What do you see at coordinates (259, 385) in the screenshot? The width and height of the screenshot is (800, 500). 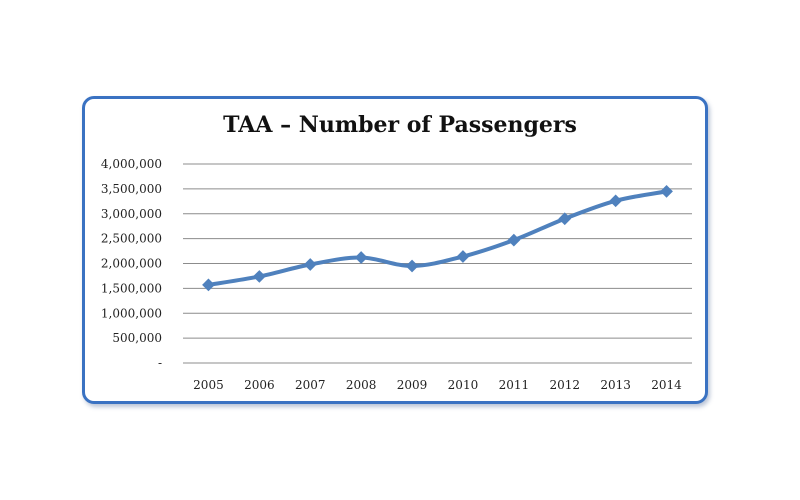 I see `x-tick-label: 2006` at bounding box center [259, 385].